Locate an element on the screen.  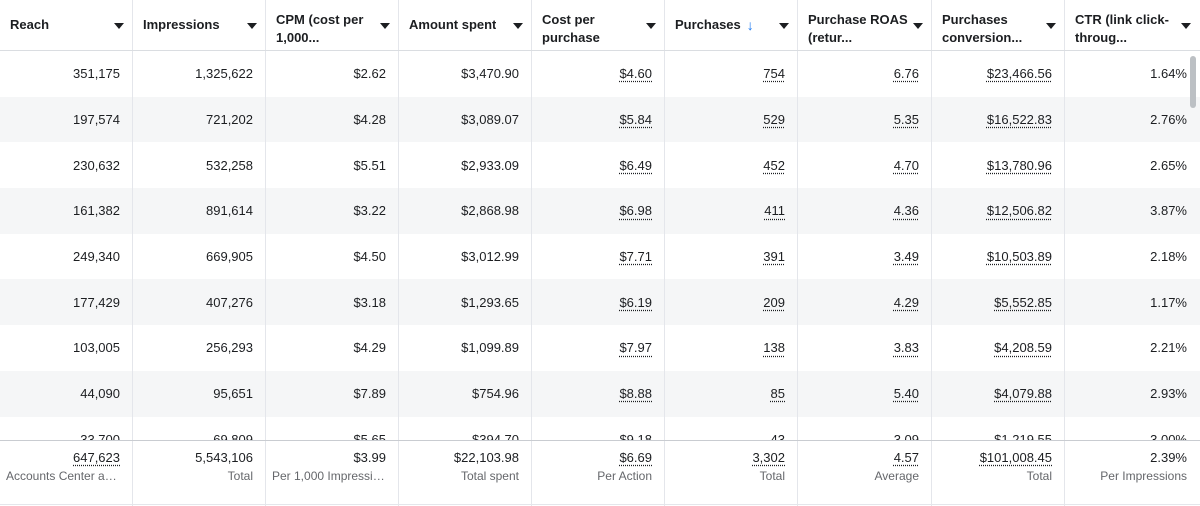
cell-value: $7.97 is located at coordinates (635, 348).